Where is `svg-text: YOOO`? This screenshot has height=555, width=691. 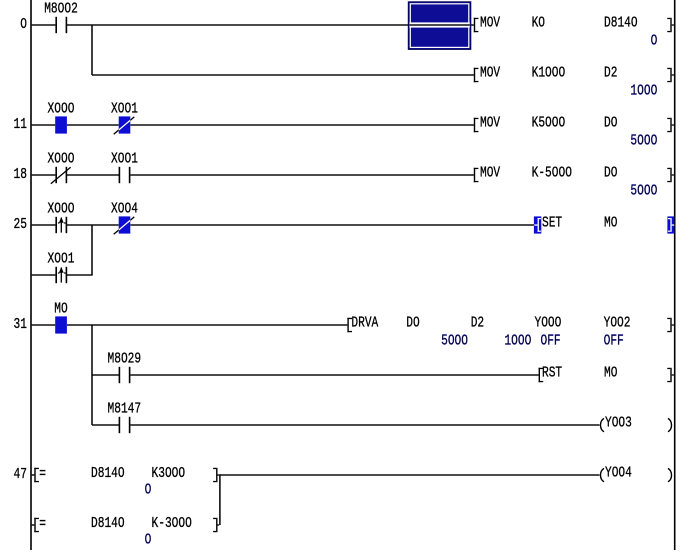
svg-text: YOOO is located at coordinates (548, 323).